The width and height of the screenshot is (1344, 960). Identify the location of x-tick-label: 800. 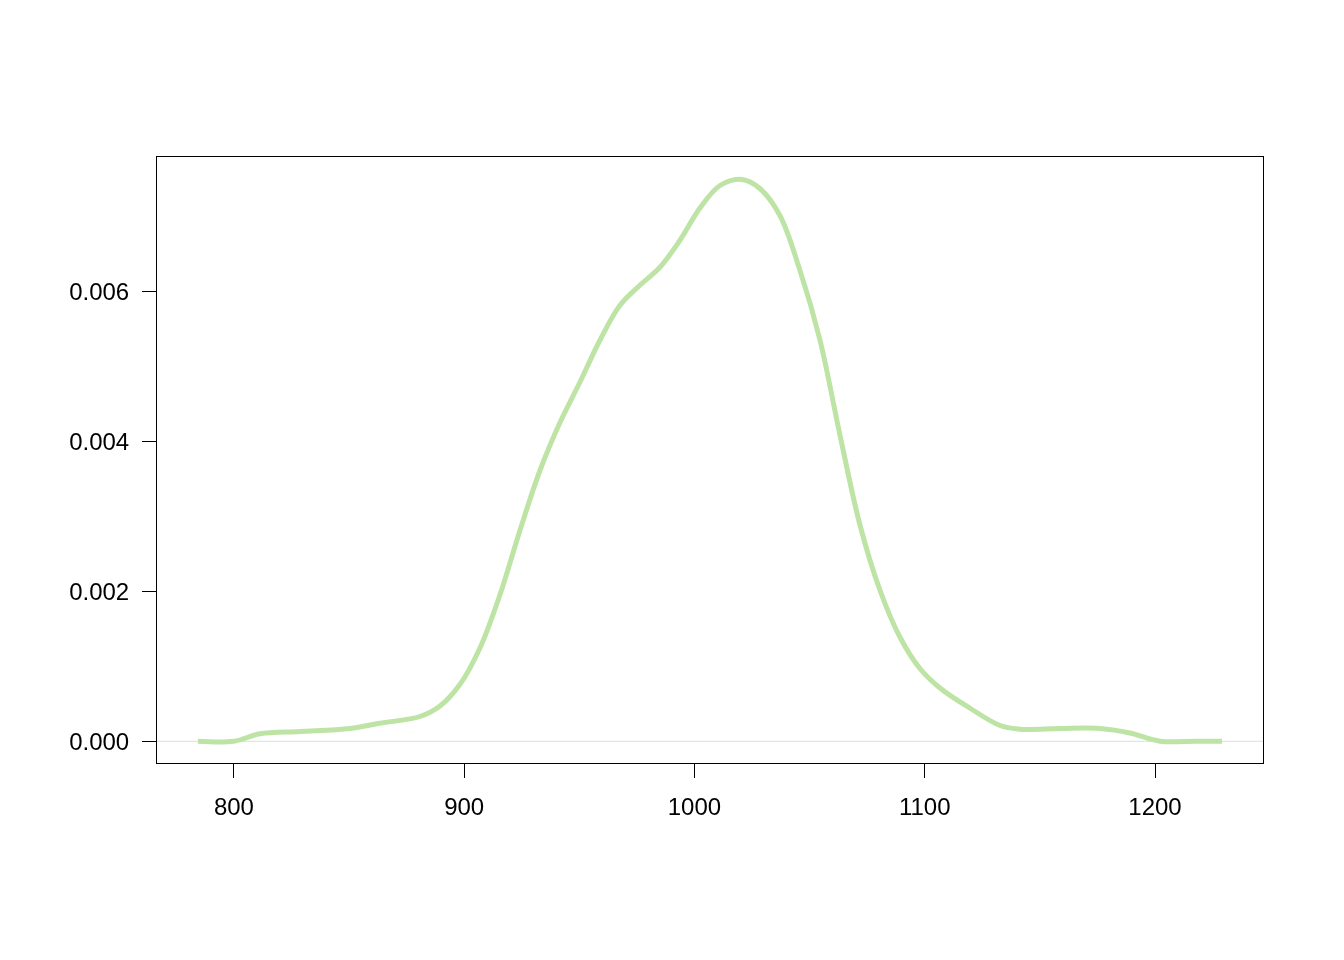
(233, 806).